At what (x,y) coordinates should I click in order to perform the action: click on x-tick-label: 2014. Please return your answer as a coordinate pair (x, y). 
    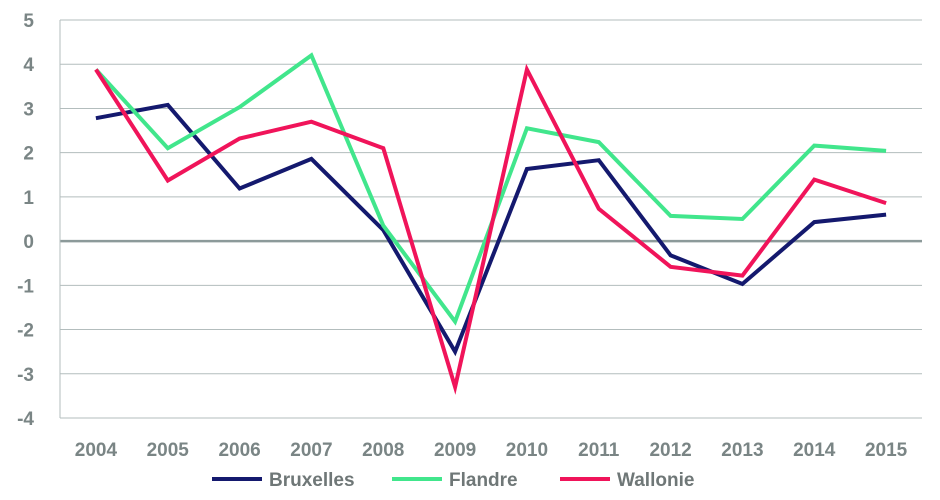
    Looking at the image, I should click on (814, 450).